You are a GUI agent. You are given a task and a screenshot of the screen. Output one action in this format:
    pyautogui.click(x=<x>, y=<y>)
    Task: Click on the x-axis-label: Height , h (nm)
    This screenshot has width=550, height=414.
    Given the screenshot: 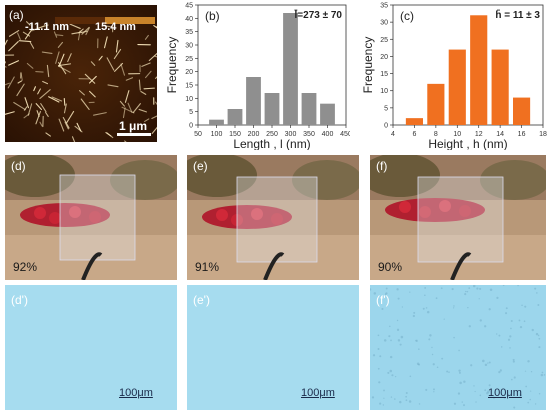 What is the action you would take?
    pyautogui.click(x=467, y=143)
    